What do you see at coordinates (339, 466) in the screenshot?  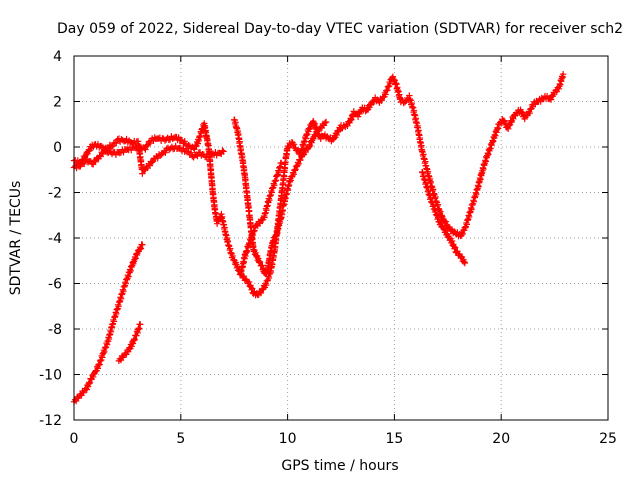 I see `x-axis-label: GPS time / hours` at bounding box center [339, 466].